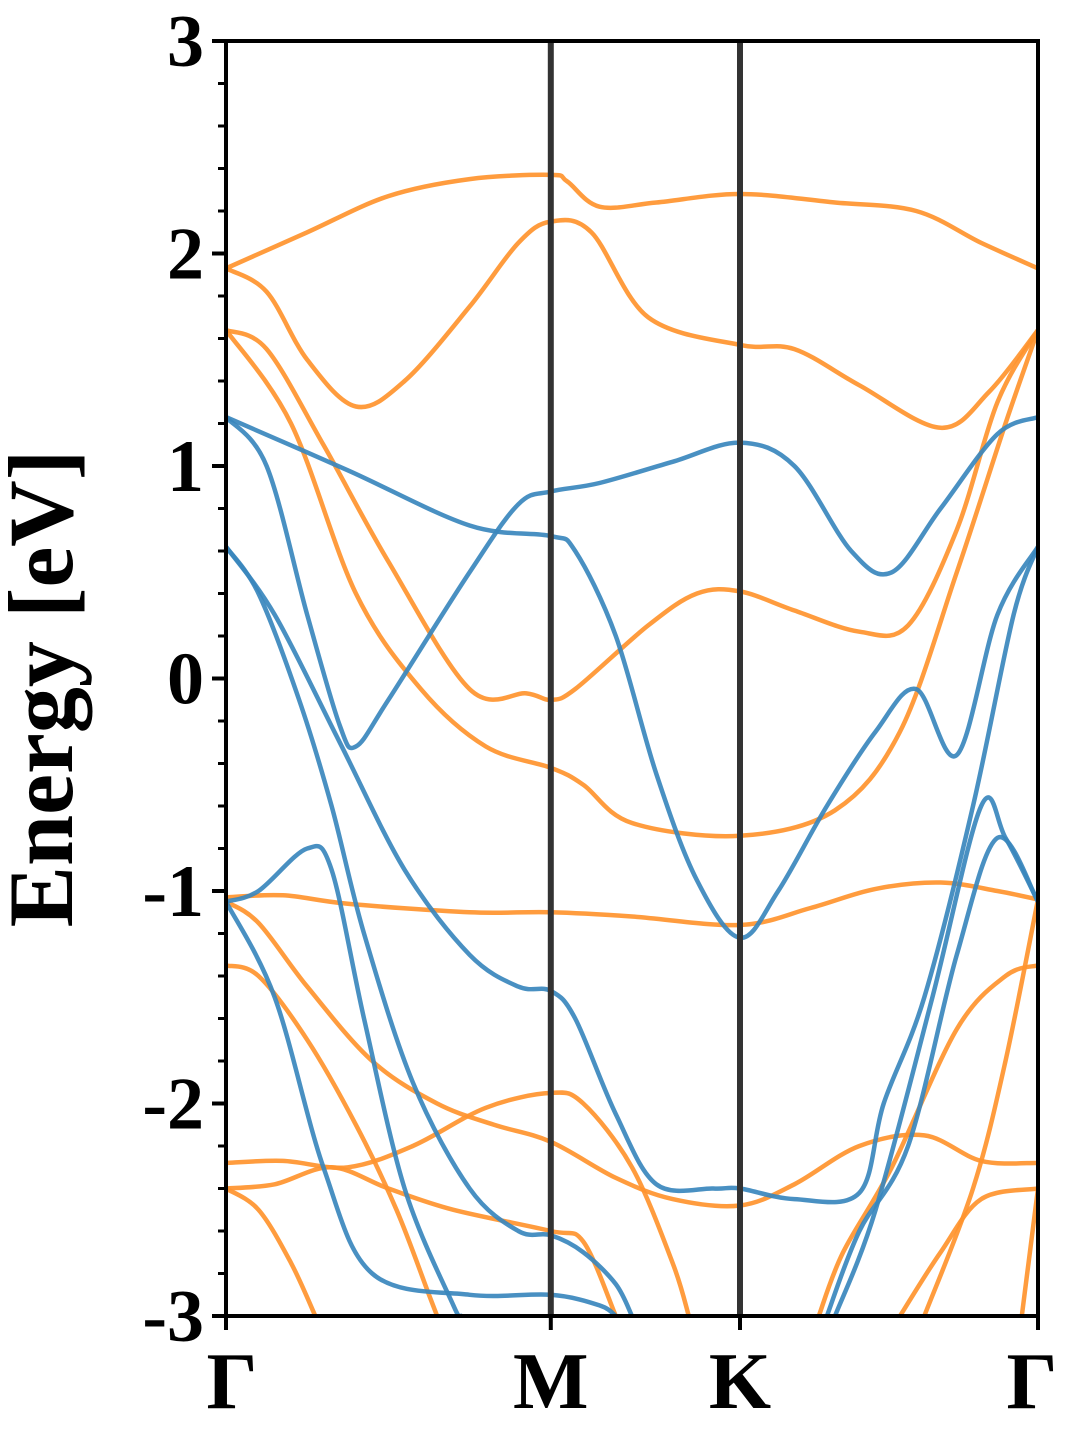  I want to click on y-axis-label: Energy [eV], so click(46, 689).